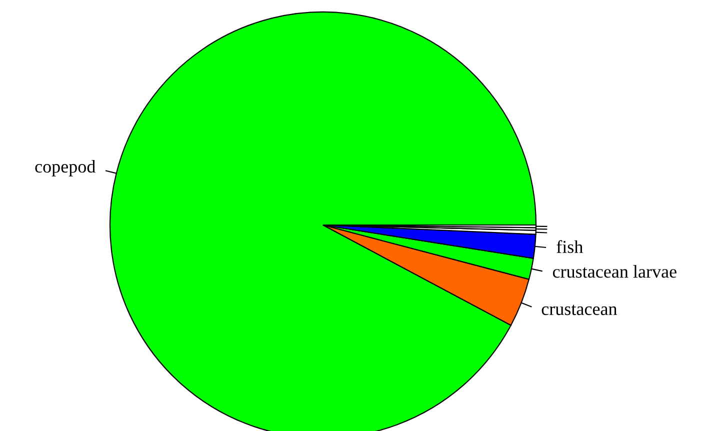 The image size is (723, 431). Describe the element at coordinates (614, 271) in the screenshot. I see `slice-label: crustacean larvae` at that location.